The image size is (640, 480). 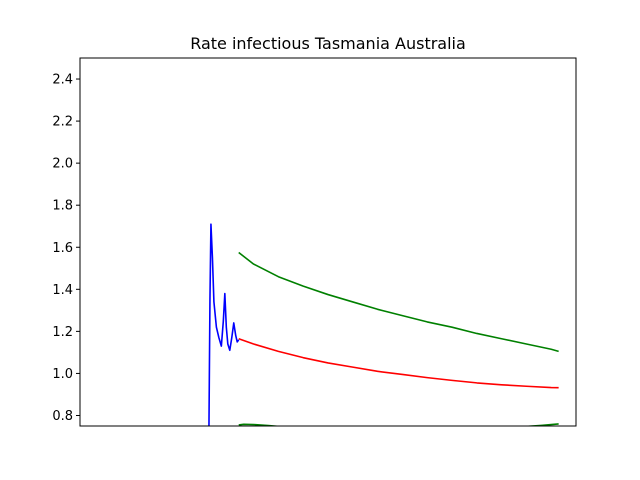 I want to click on chart-title: Rate infectious Tasmania Australia, so click(x=328, y=43).